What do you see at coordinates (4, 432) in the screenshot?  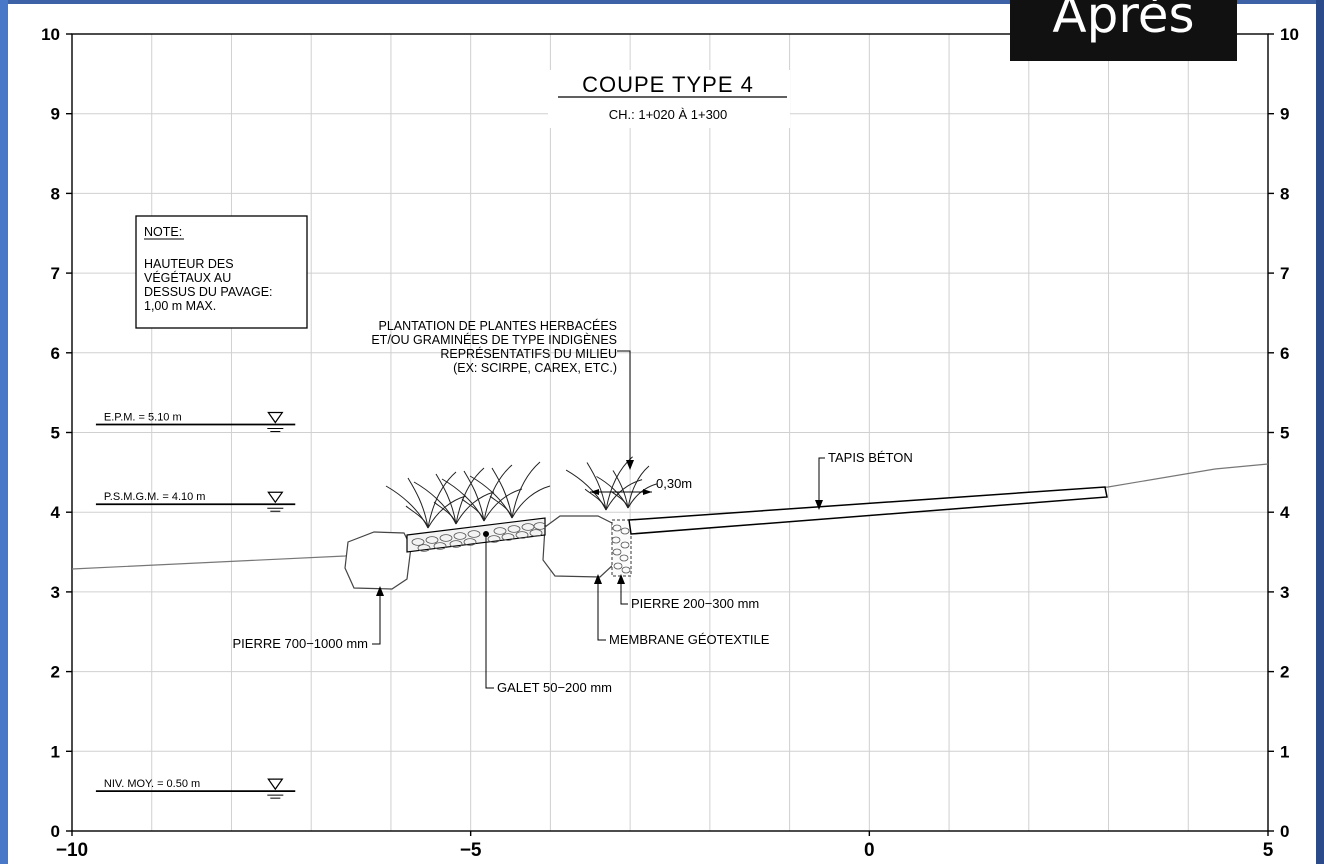 I see `frame-left` at bounding box center [4, 432].